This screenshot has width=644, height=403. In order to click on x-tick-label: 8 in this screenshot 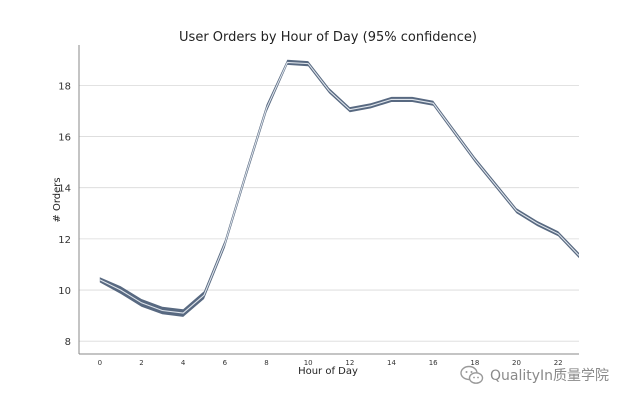, I will do `click(266, 363)`.